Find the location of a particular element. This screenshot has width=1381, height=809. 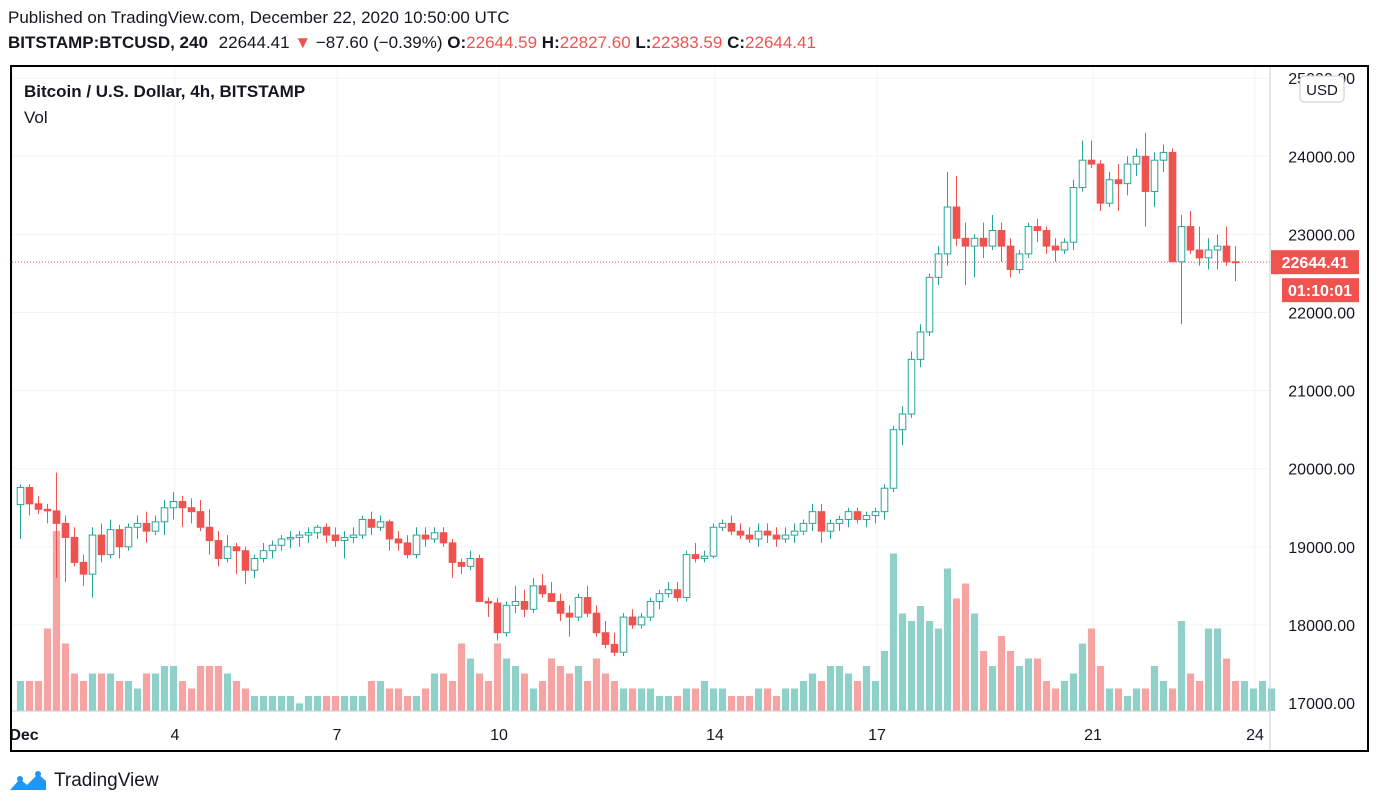

currency-badge-box is located at coordinates (1322, 89).